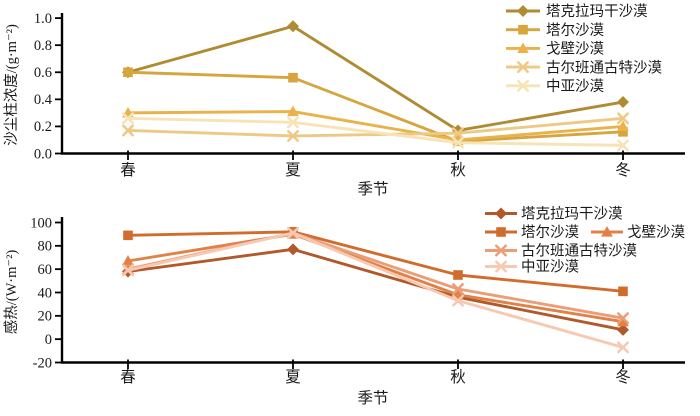  Describe the element at coordinates (43, 127) in the screenshot. I see `y-tick-label: 0.2` at that location.